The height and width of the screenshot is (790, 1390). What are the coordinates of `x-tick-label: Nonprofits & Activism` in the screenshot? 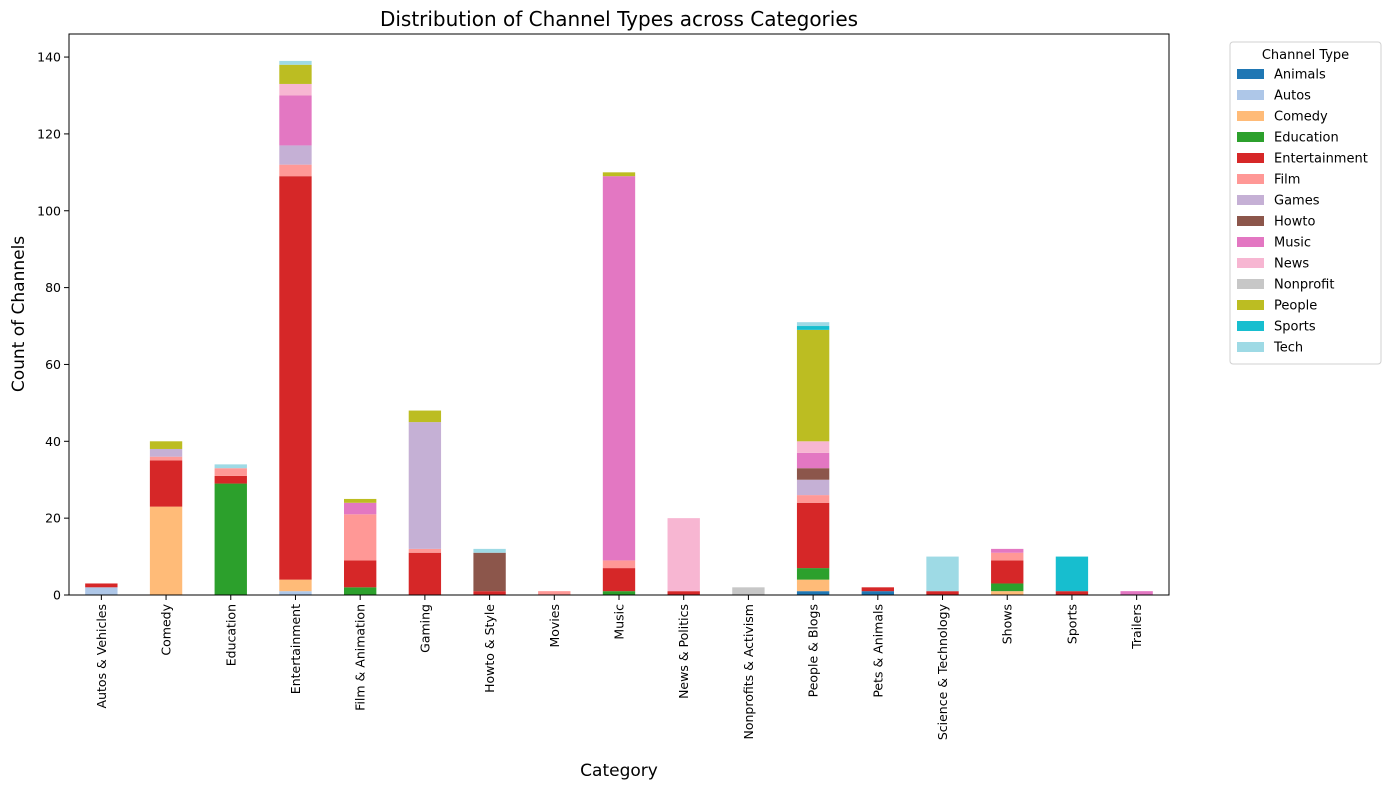 It's located at (748, 672).